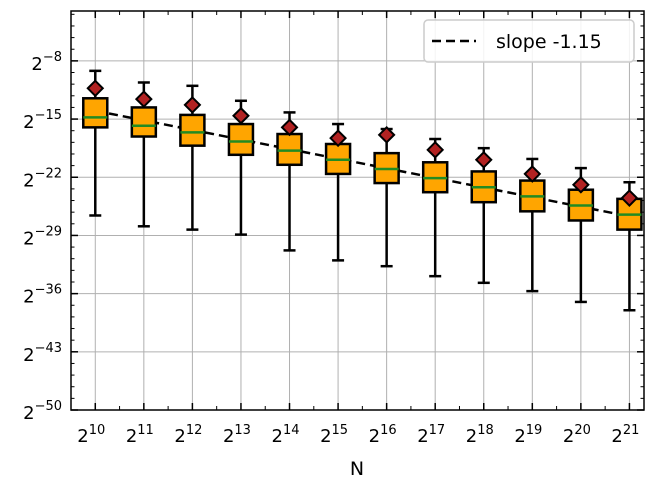 This screenshot has width=656, height=490. I want to click on y-tick-label: 2−8, so click(46, 62).